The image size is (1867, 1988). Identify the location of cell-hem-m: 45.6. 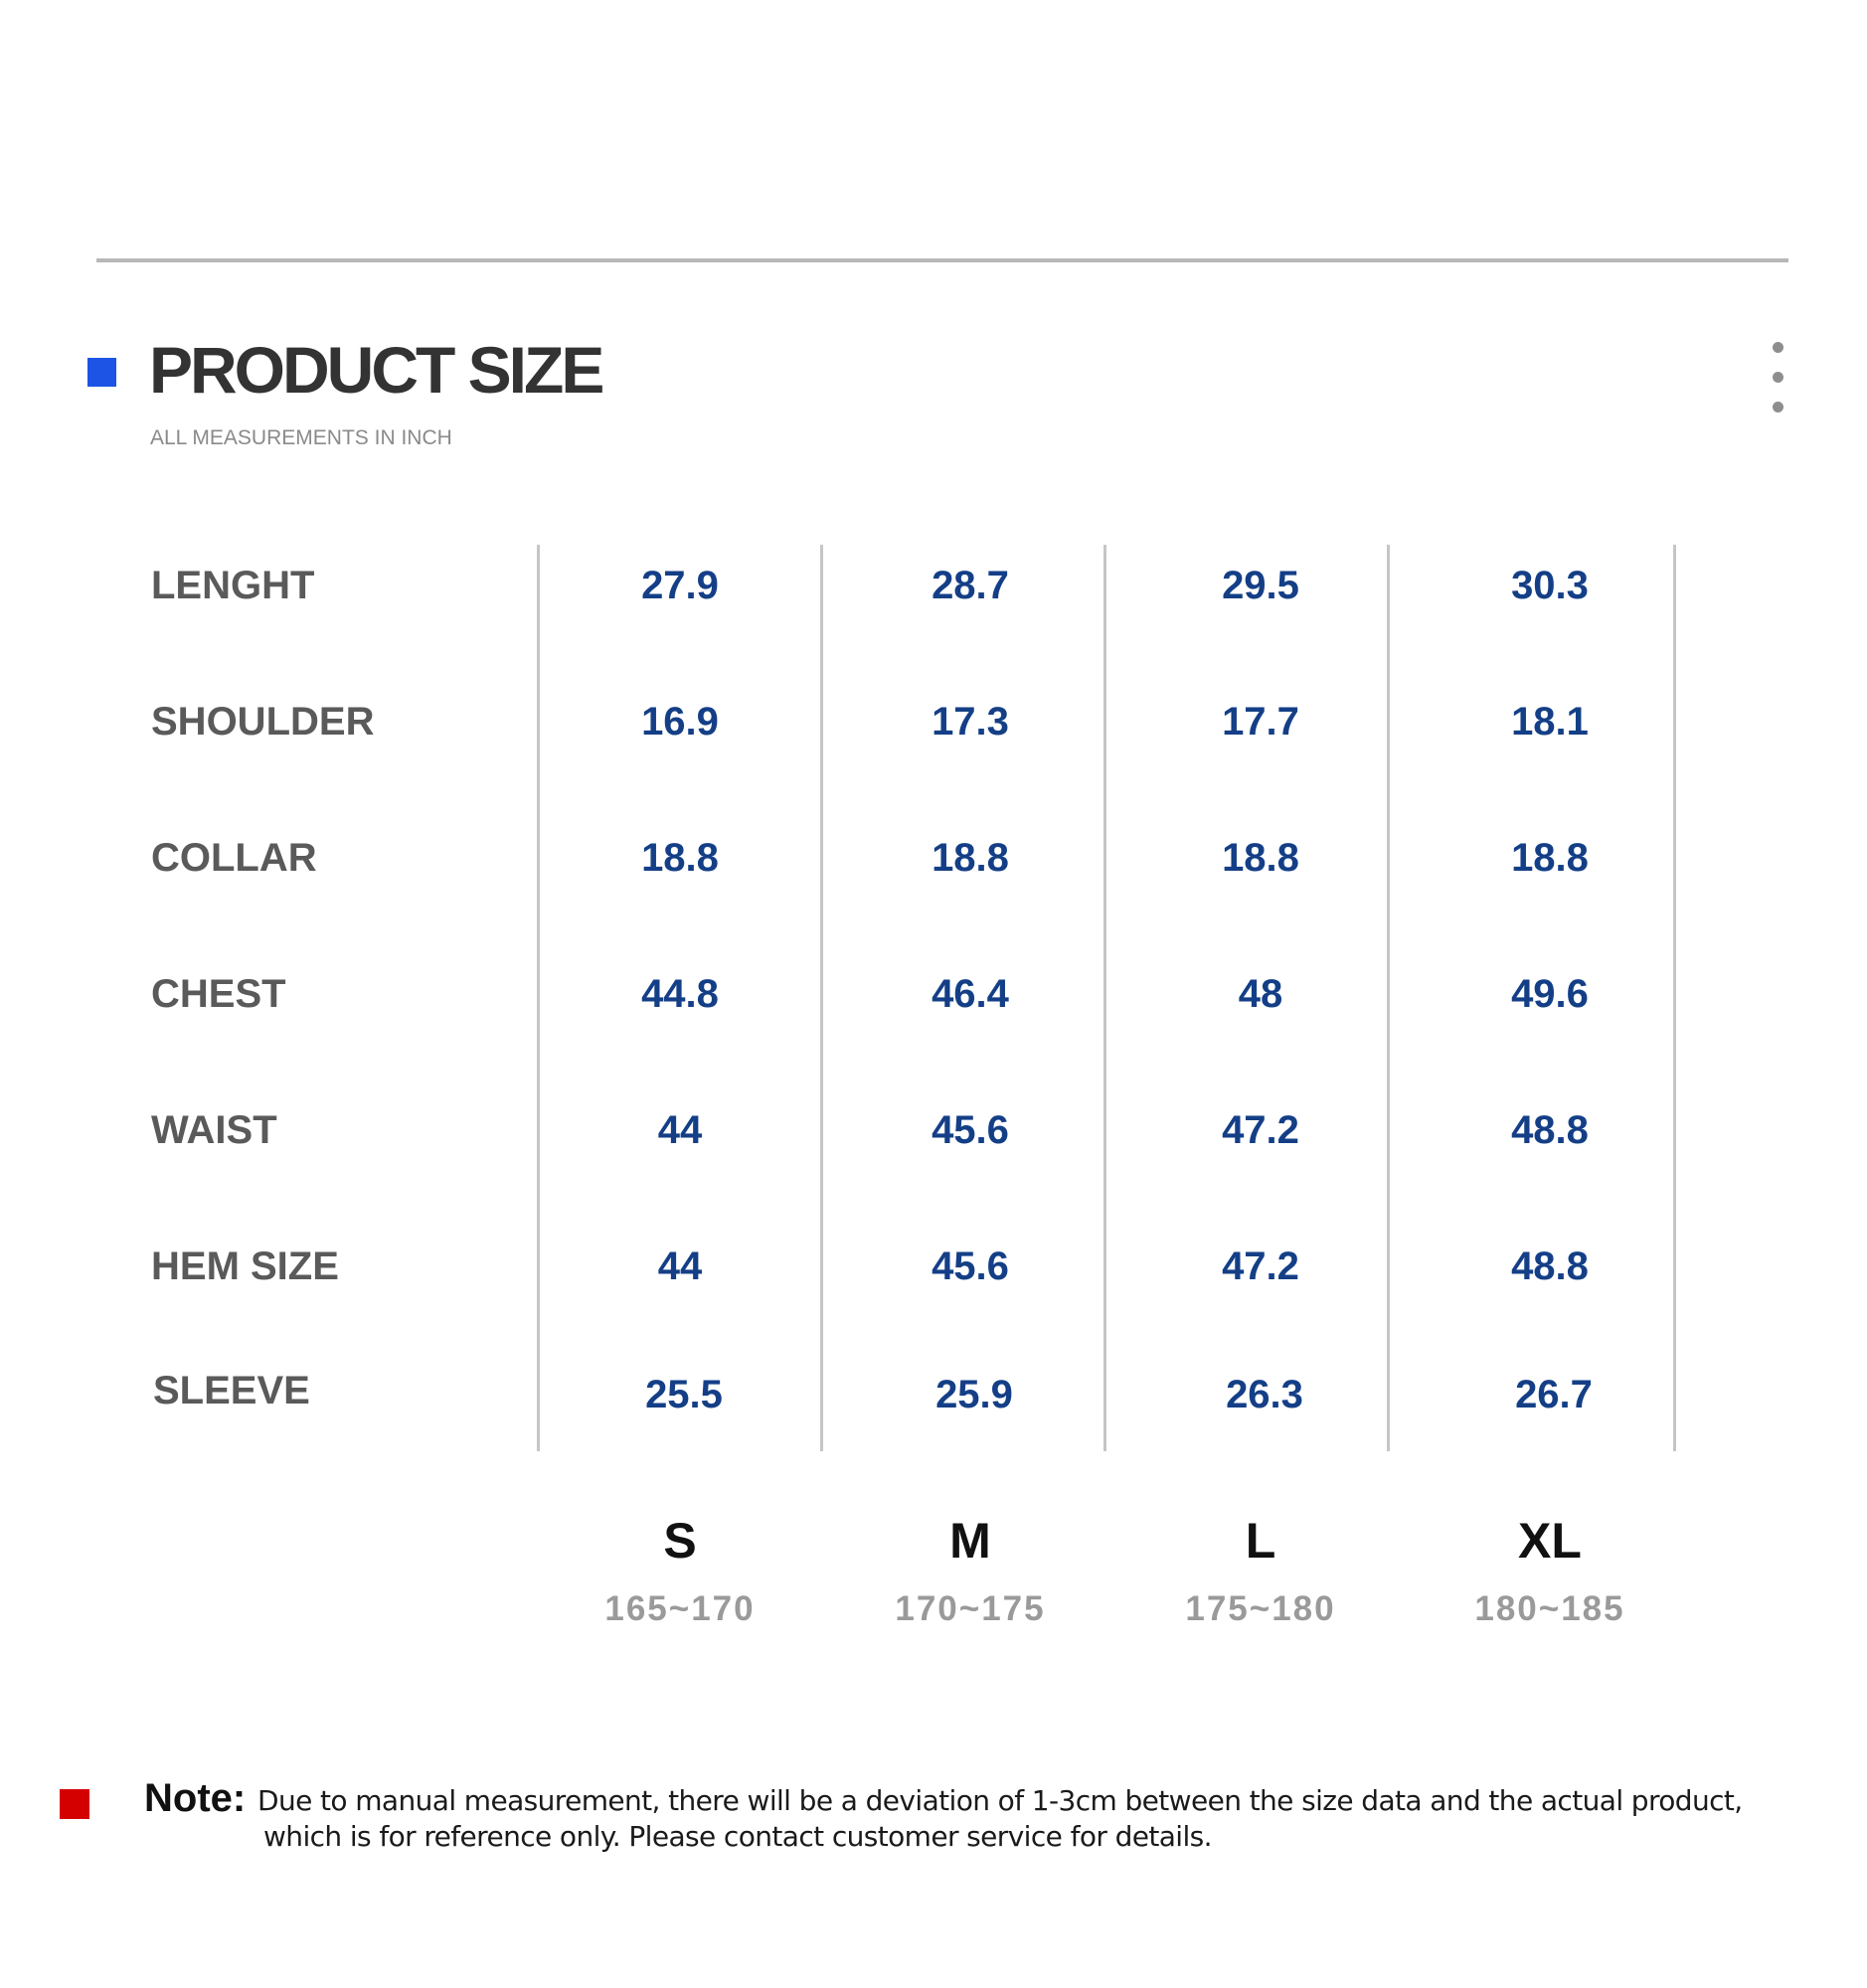
(970, 1266).